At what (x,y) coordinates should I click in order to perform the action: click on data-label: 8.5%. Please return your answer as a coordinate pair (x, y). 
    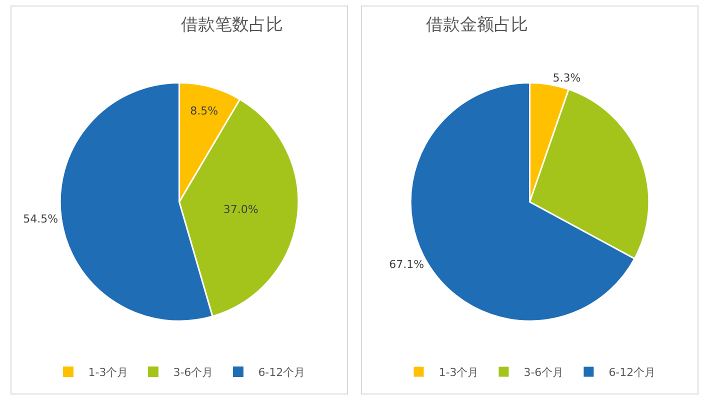
    Looking at the image, I should click on (204, 111).